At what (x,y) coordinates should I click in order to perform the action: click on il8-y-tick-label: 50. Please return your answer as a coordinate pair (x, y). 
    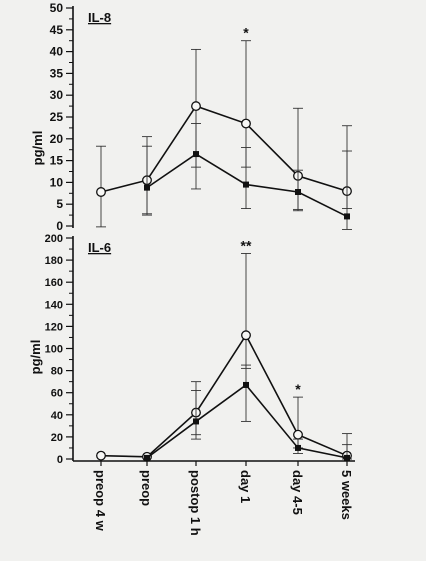
    Looking at the image, I should click on (57, 8).